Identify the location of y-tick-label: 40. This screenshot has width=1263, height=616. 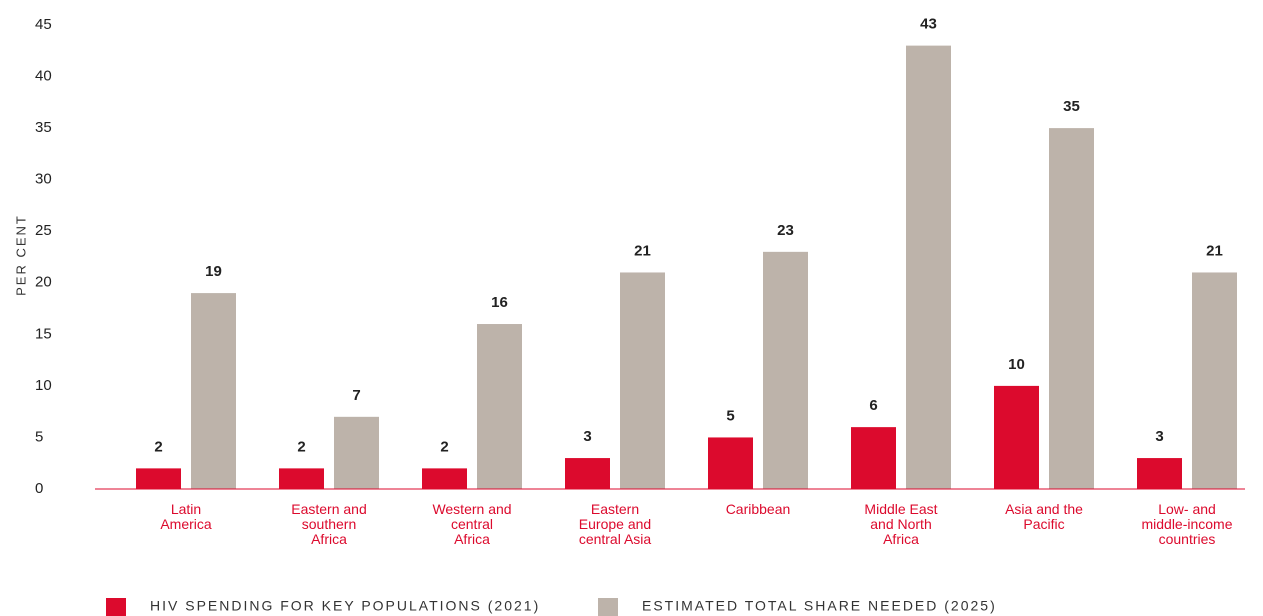
(43, 76).